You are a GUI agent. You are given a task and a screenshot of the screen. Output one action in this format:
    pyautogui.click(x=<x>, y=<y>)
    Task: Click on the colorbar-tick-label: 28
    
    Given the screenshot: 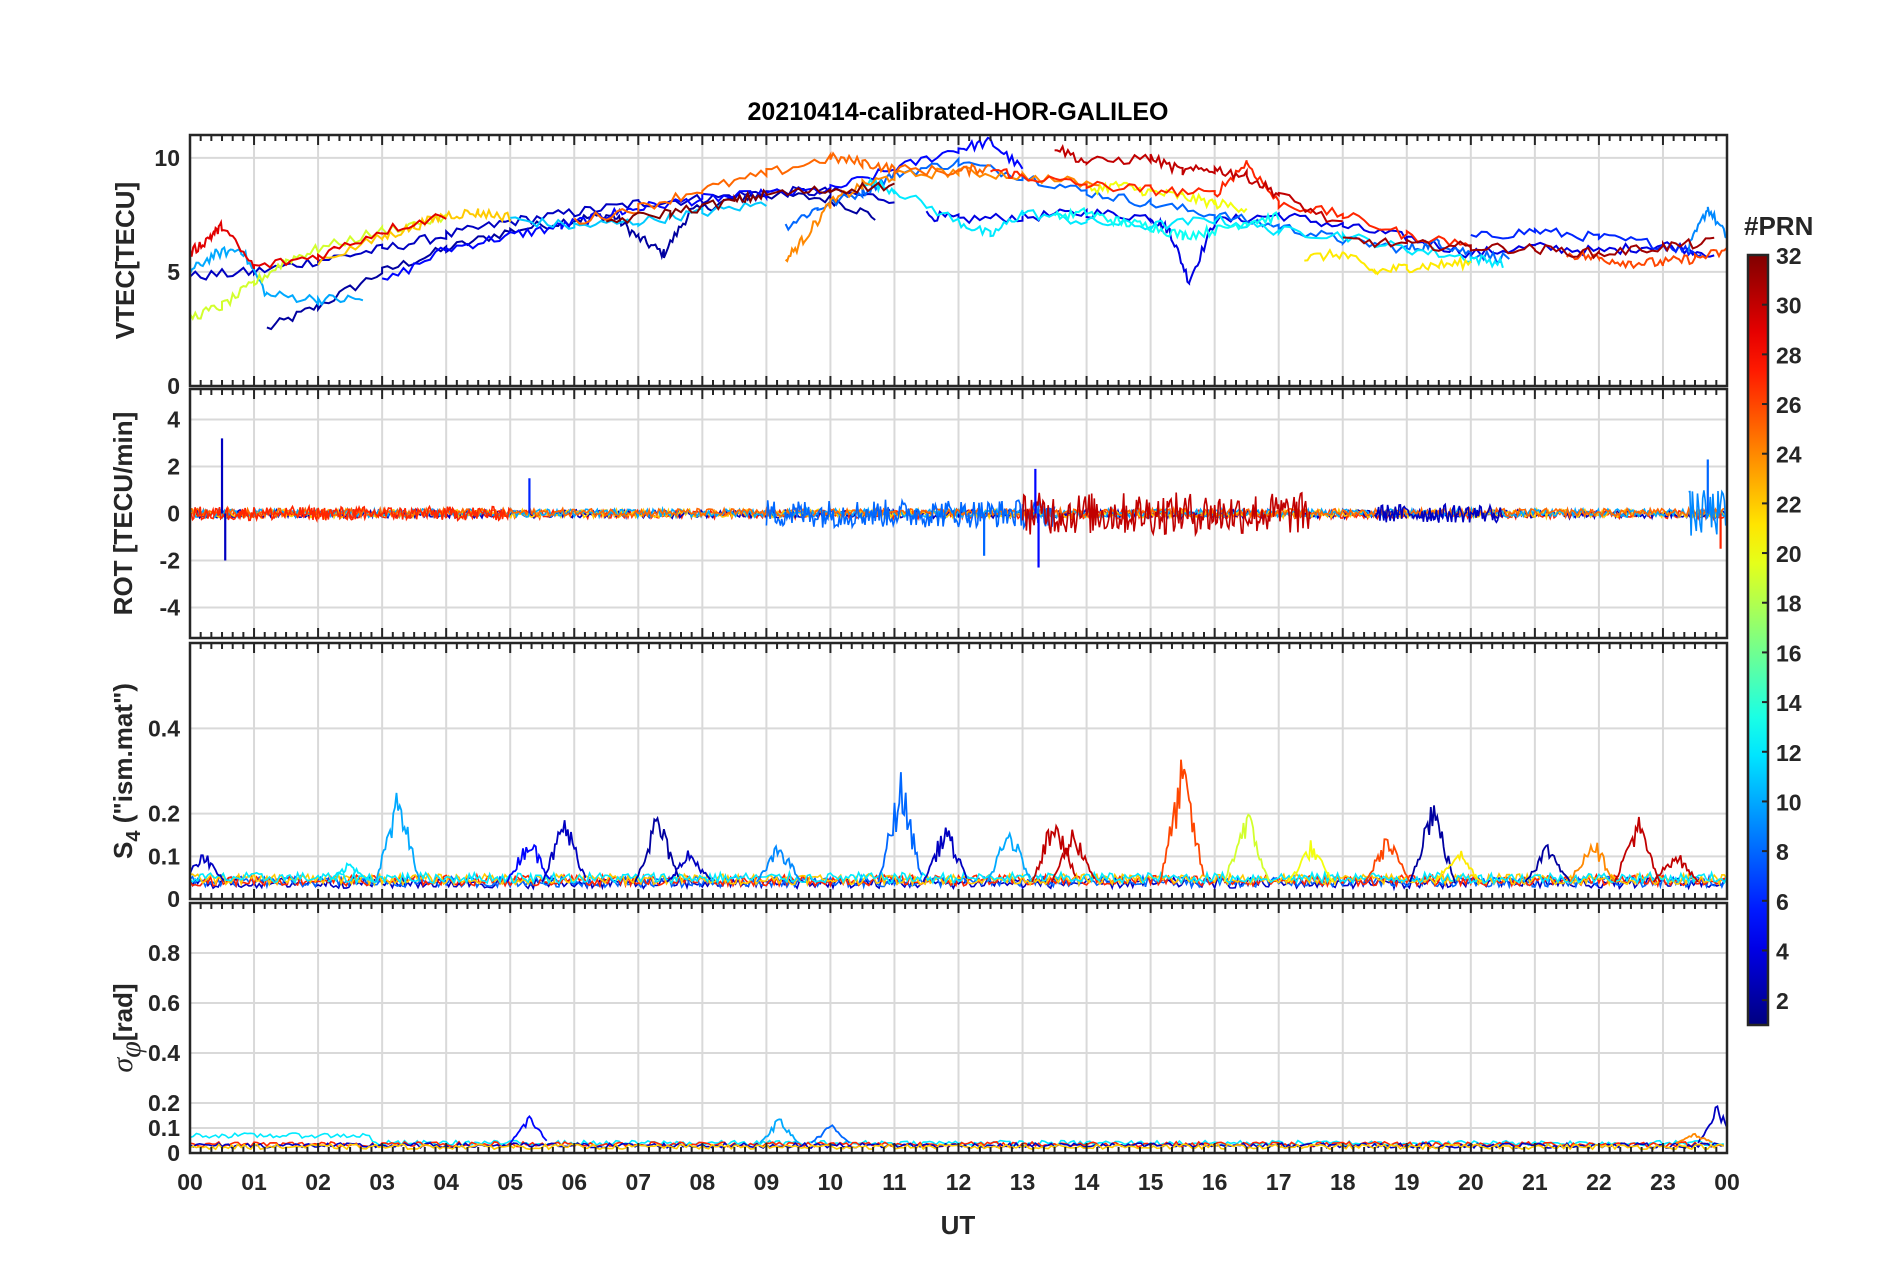 What is the action you would take?
    pyautogui.click(x=1789, y=355)
    